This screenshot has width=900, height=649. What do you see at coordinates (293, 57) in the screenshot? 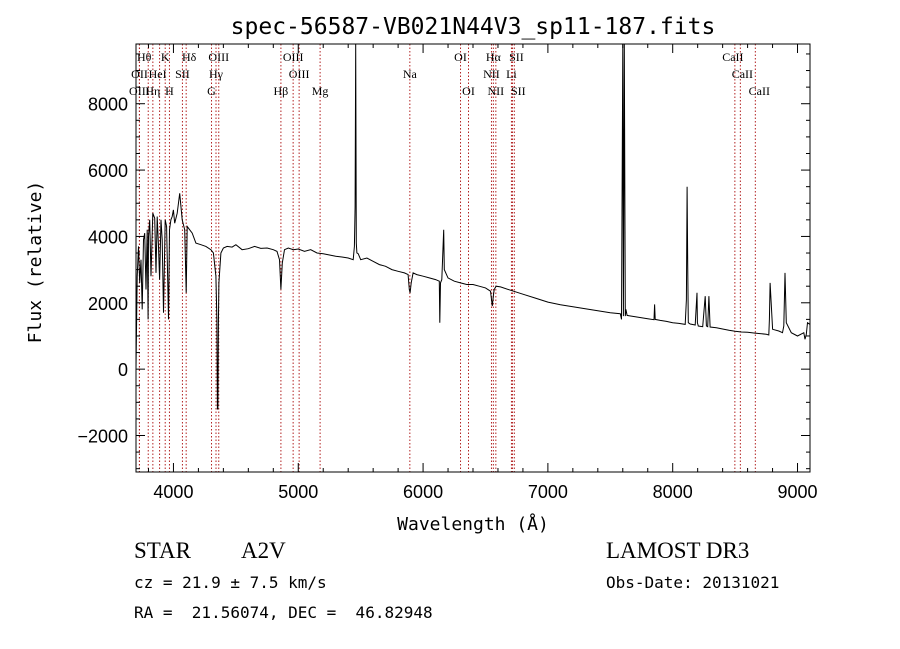
I see `line-label-13: OIII` at bounding box center [293, 57].